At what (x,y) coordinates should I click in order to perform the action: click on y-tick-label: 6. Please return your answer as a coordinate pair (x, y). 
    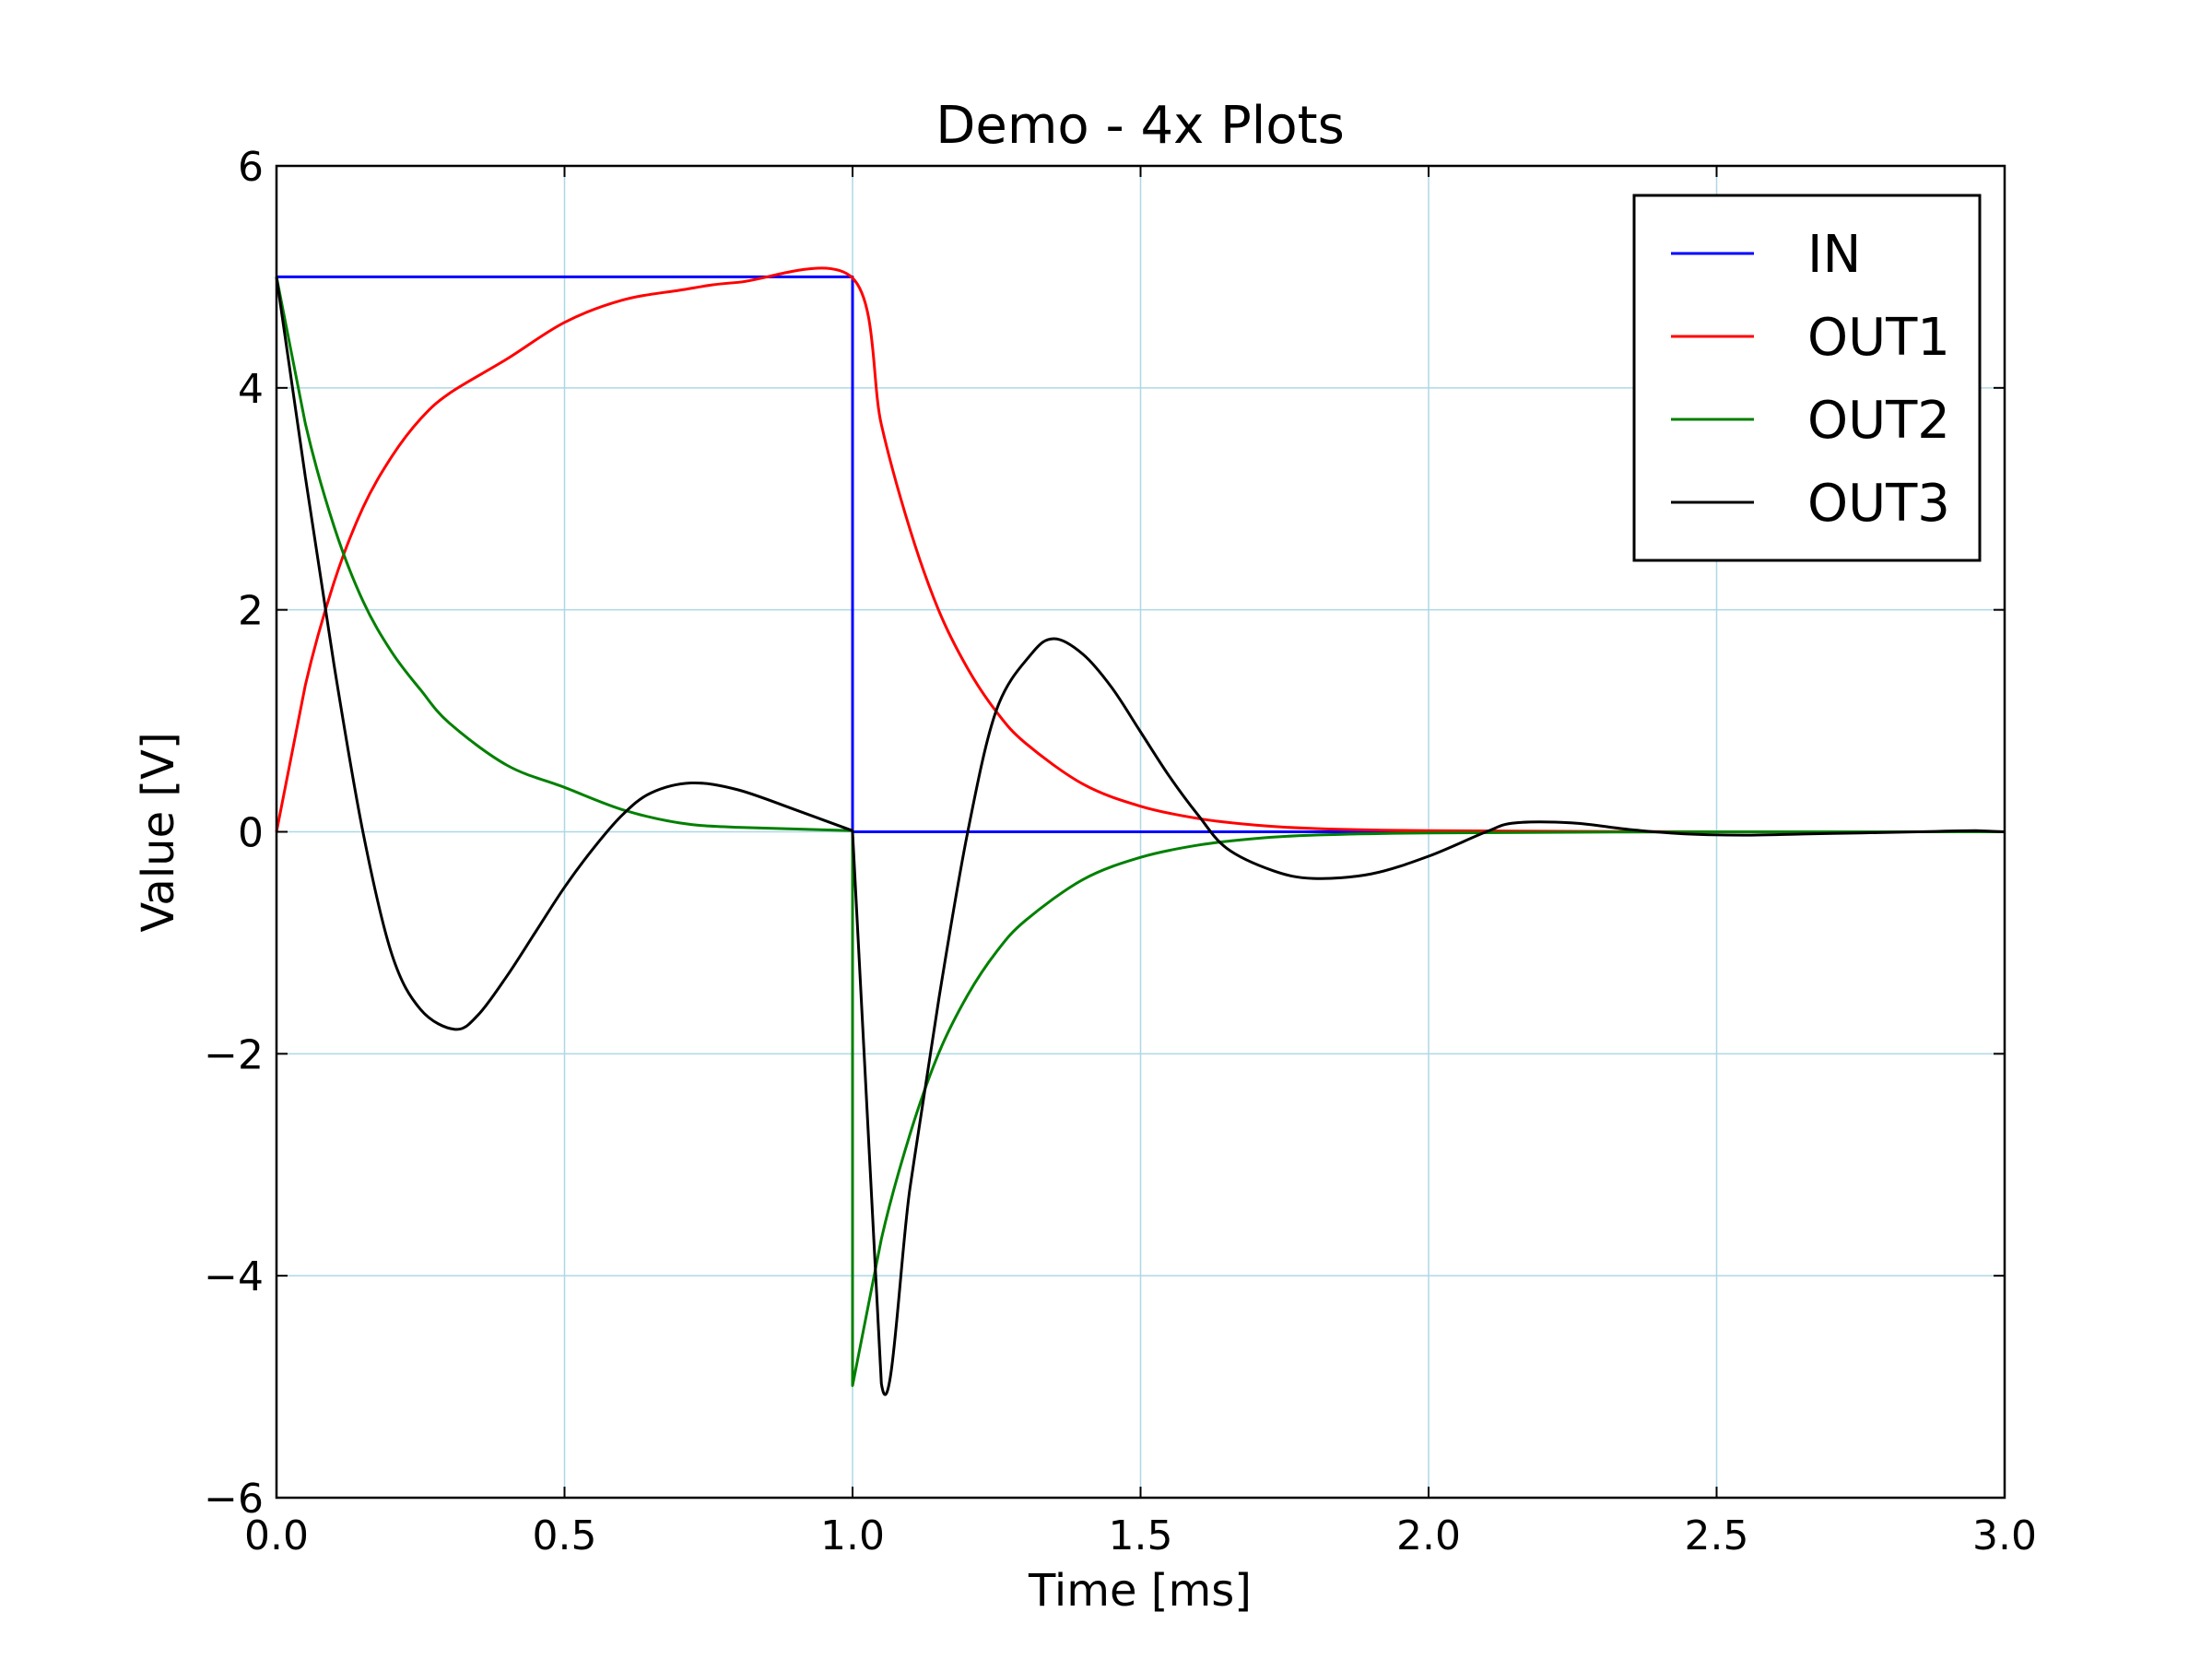
    Looking at the image, I should click on (251, 167).